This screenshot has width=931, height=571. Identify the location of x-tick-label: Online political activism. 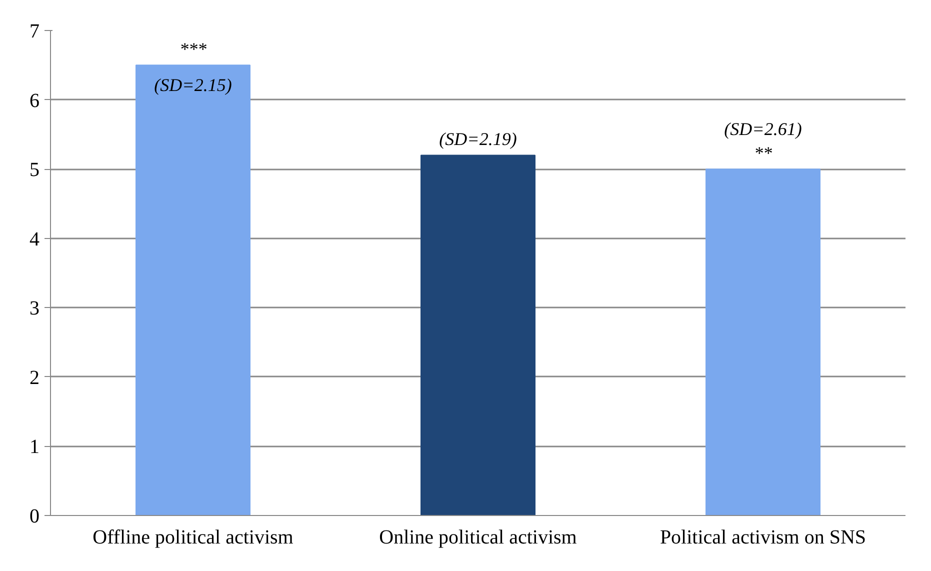
(478, 537).